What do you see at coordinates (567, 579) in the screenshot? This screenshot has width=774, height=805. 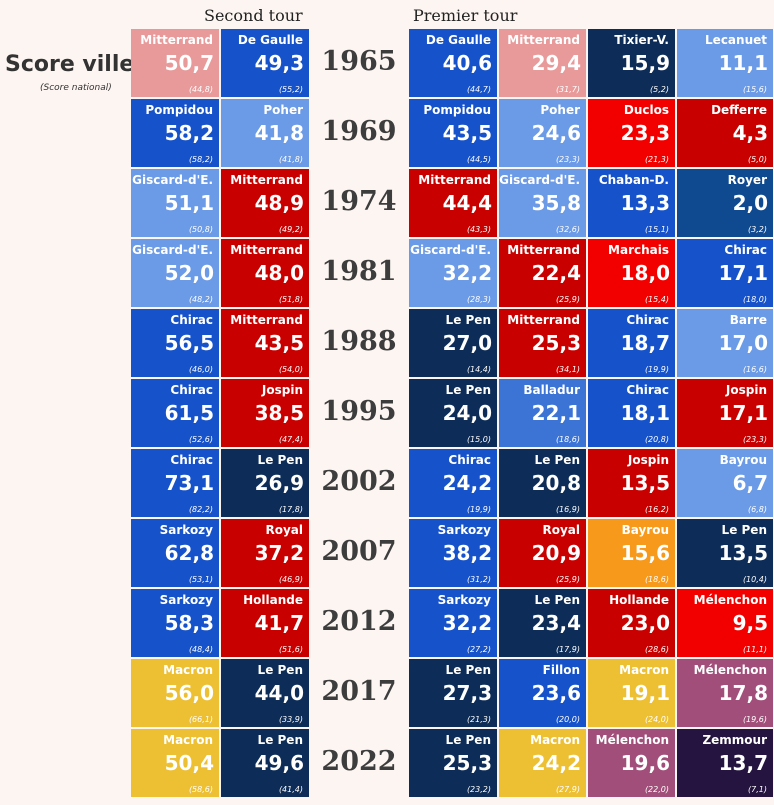 I see `national-score: (25,9)` at bounding box center [567, 579].